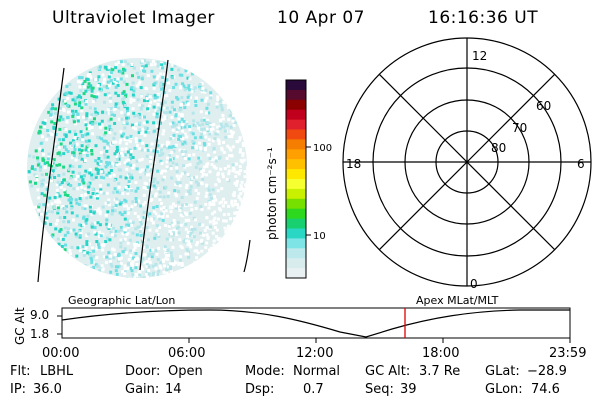  Describe the element at coordinates (133, 18) in the screenshot. I see `instrument-title: Ultraviolet Imager` at that location.